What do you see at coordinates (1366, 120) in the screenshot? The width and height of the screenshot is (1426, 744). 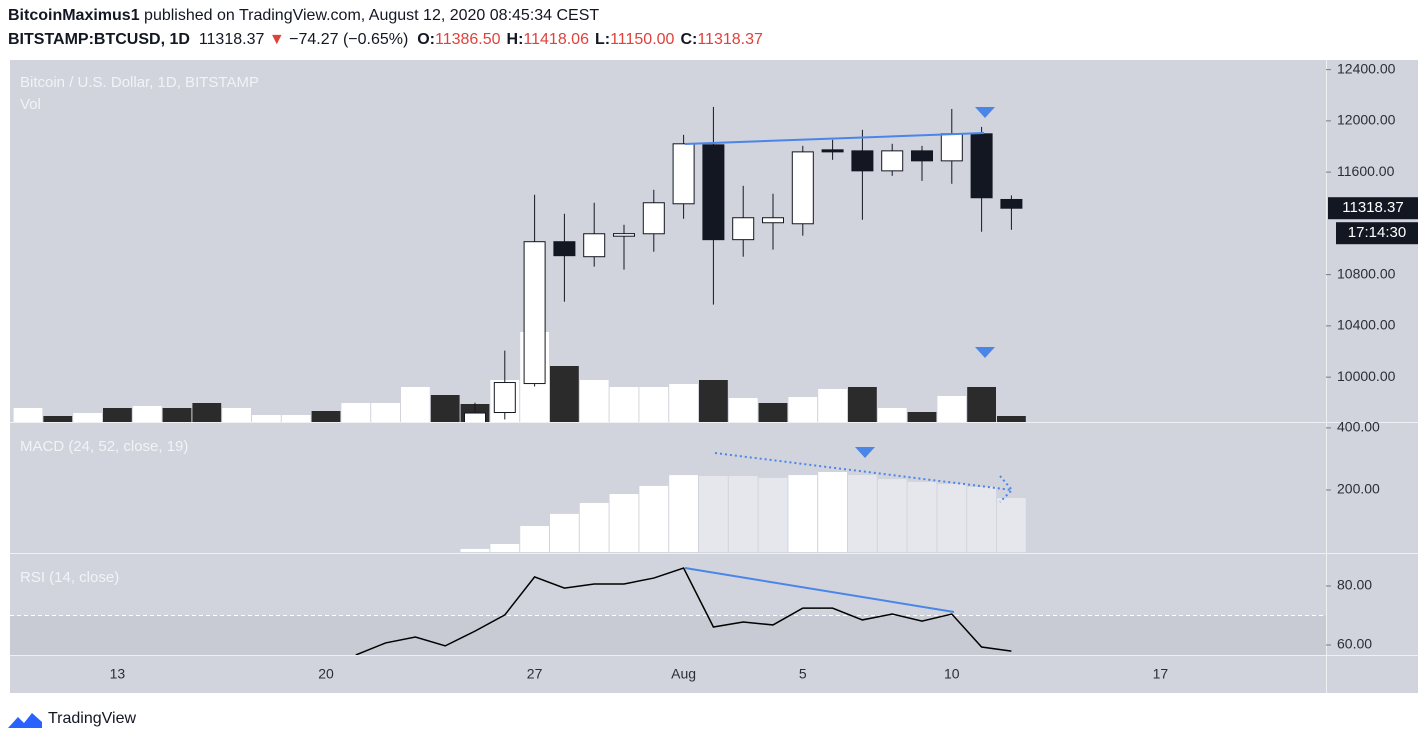 I see `y-tick-label: 12000.00` at bounding box center [1366, 120].